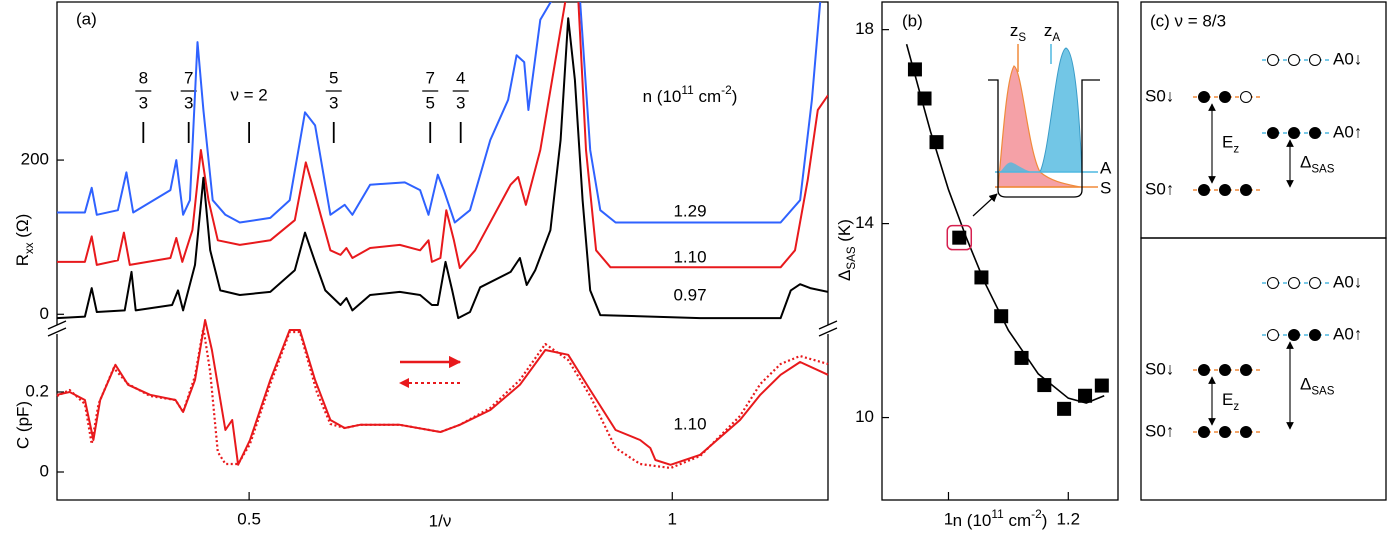 The height and width of the screenshot is (534, 1388). I want to click on inset-label: zA, so click(1052, 32).